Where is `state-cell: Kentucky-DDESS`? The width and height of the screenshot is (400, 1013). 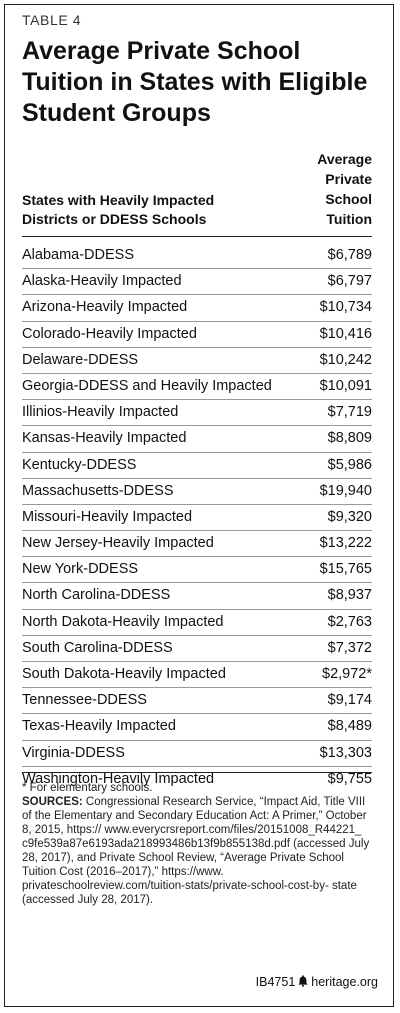 state-cell: Kentucky-DDESS is located at coordinates (79, 464).